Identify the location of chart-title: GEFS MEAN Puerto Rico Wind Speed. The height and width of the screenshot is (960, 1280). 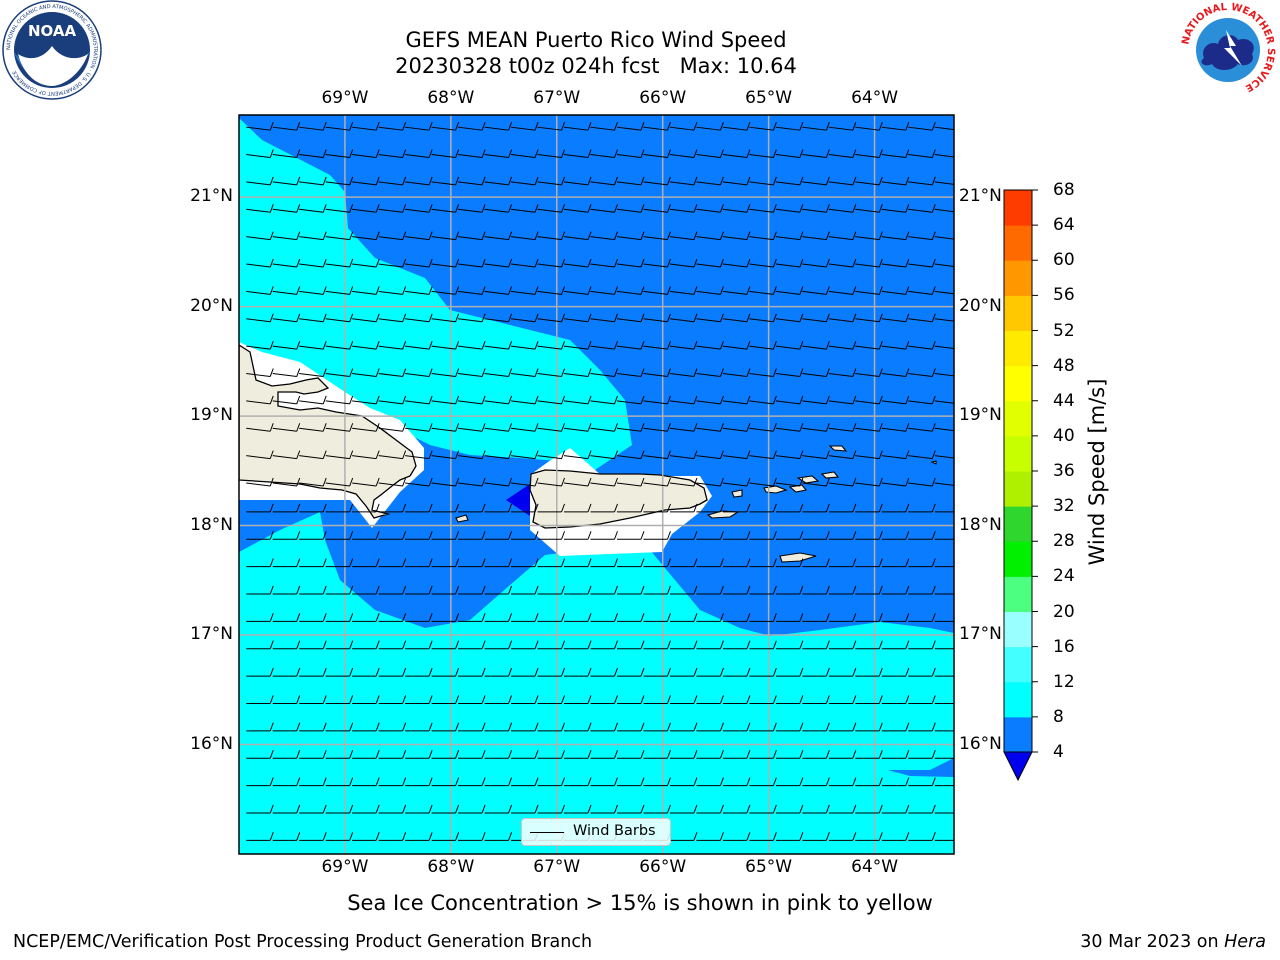
(596, 40).